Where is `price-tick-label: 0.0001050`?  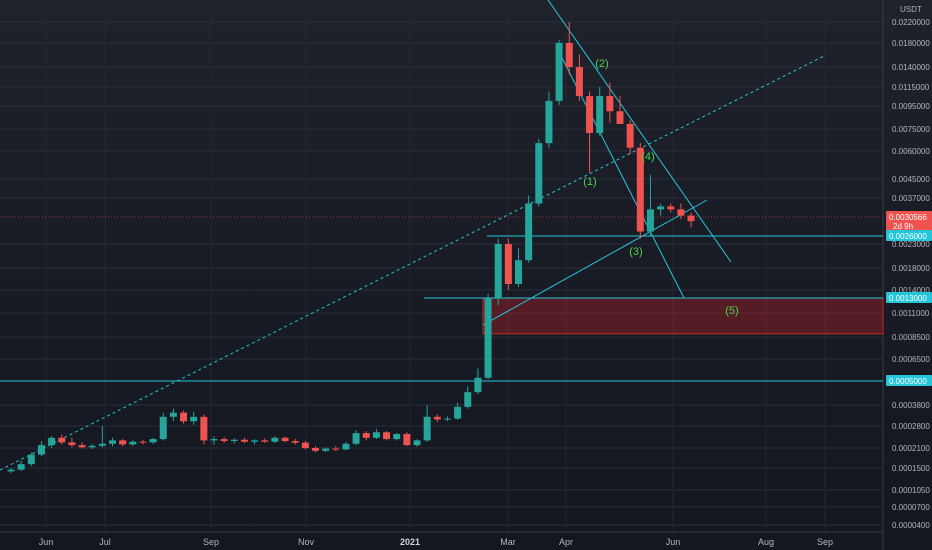 price-tick-label: 0.0001050 is located at coordinates (911, 490).